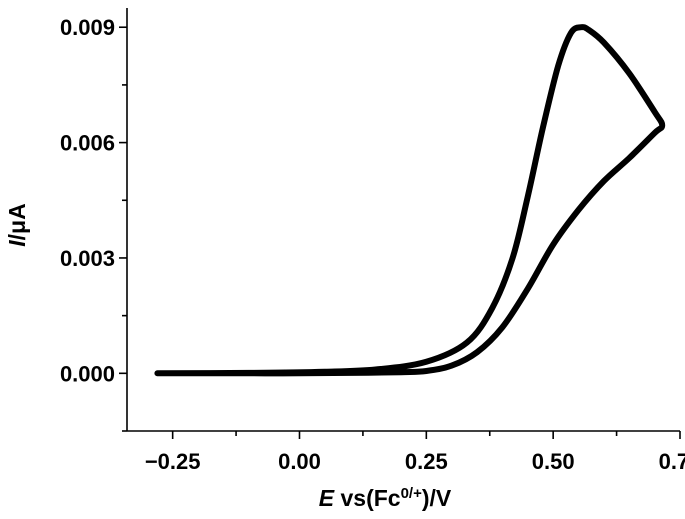 The width and height of the screenshot is (685, 519). I want to click on x-ticks: −0.25 0.00 0.25 0.50 0.75, so click(415, 452).